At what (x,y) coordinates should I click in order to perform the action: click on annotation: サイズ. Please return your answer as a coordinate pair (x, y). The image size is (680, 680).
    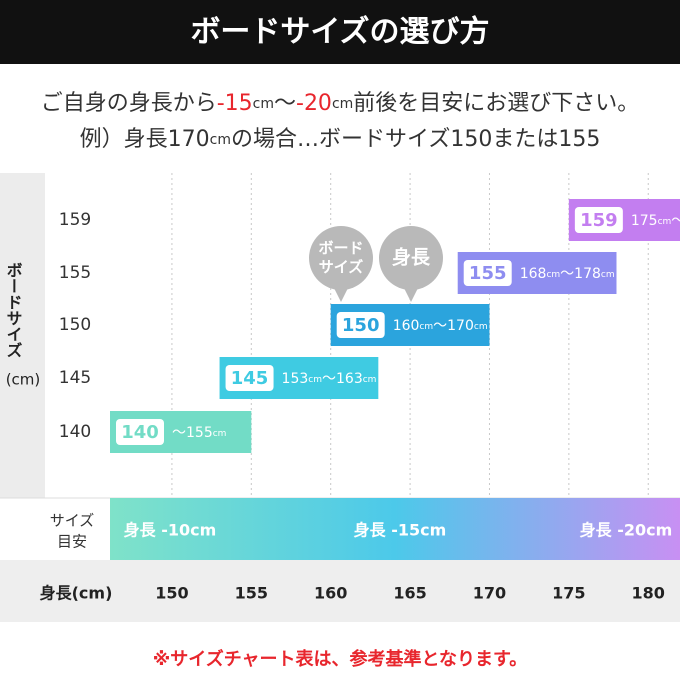
    Looking at the image, I should click on (341, 267).